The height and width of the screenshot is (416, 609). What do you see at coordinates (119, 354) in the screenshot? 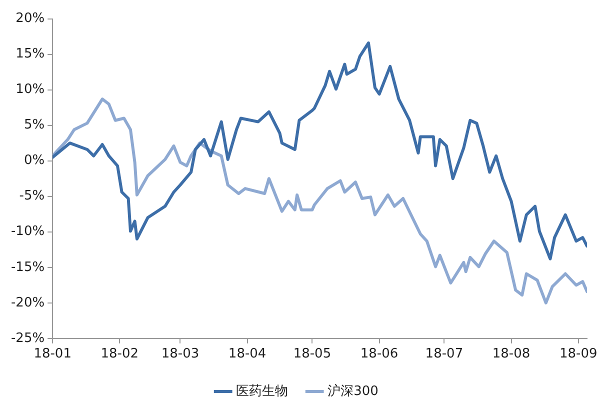
I see `x-tick-label: 18-02` at bounding box center [119, 354].